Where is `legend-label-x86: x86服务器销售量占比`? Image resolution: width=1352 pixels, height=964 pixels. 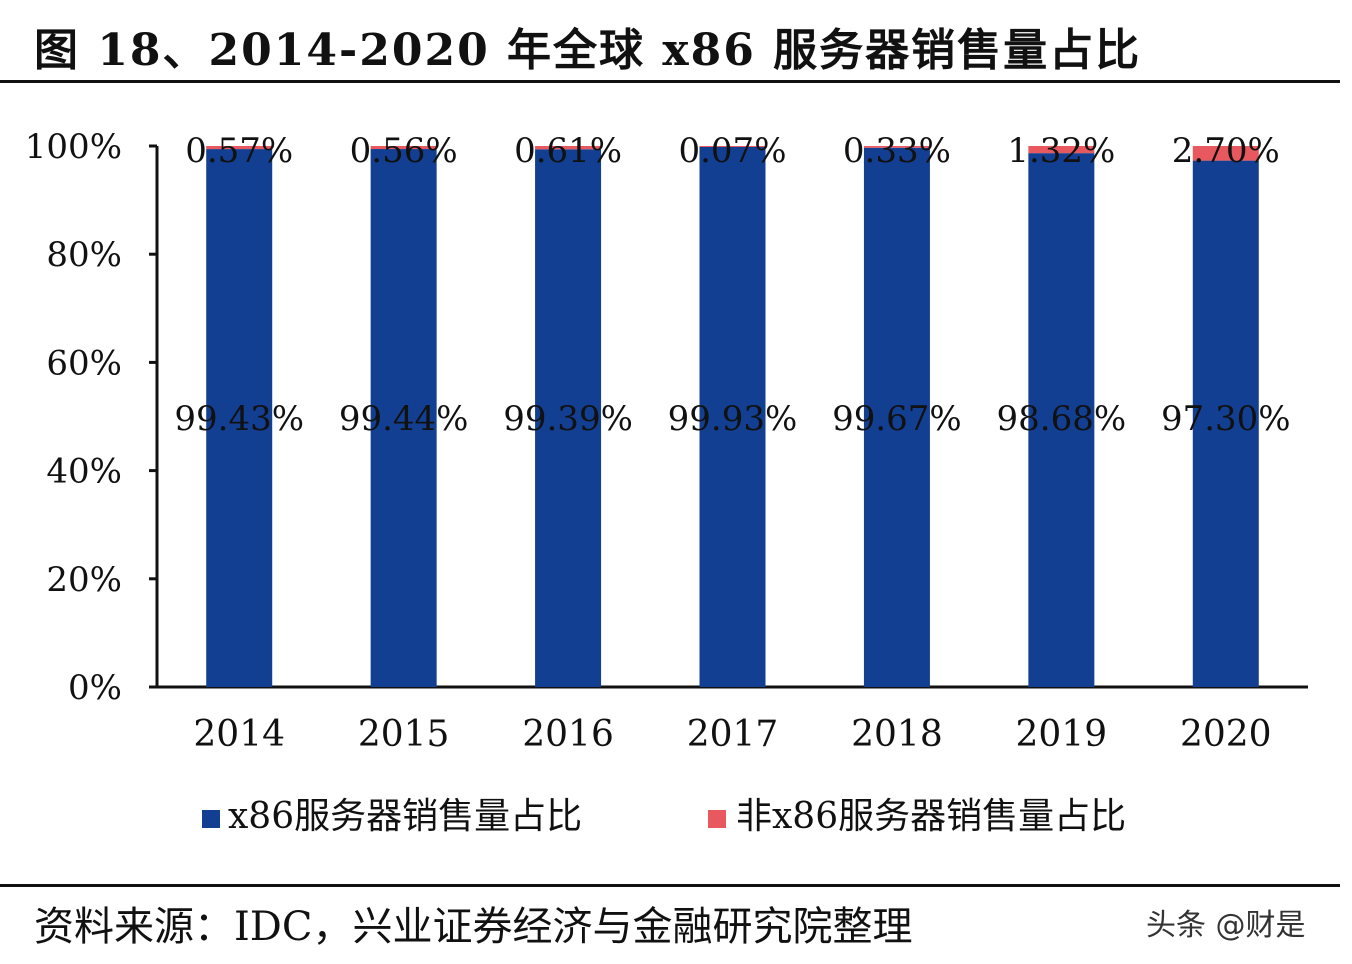 legend-label-x86: x86服务器销售量占比 is located at coordinates (405, 816).